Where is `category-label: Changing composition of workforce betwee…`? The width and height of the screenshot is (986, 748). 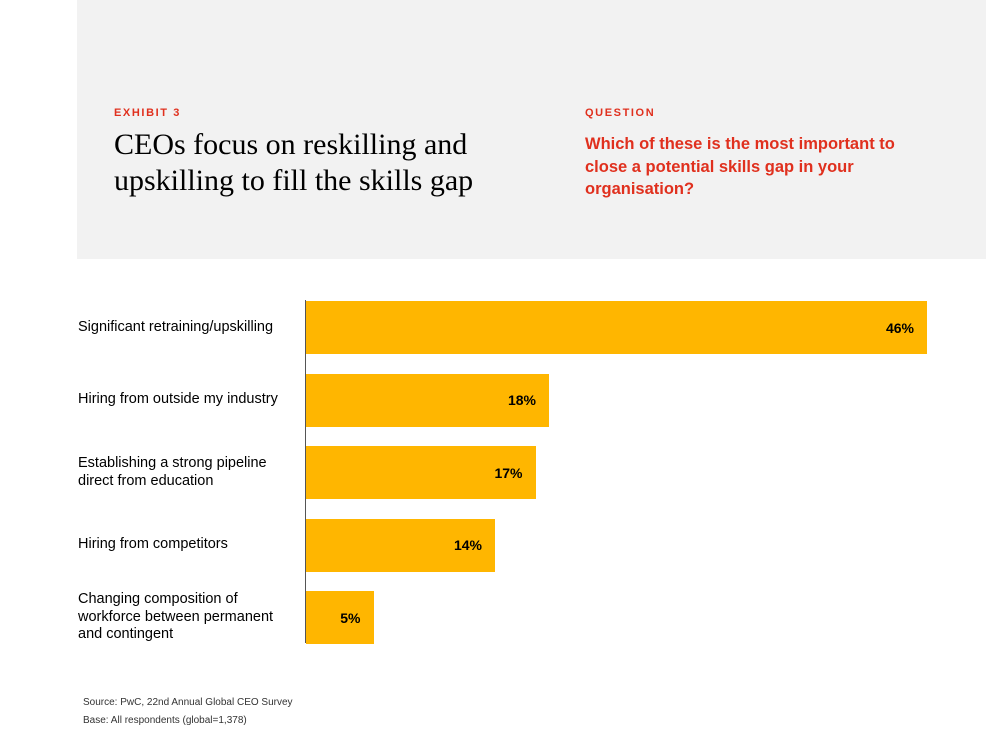 category-label: Changing composition of workforce betwee… is located at coordinates (176, 617).